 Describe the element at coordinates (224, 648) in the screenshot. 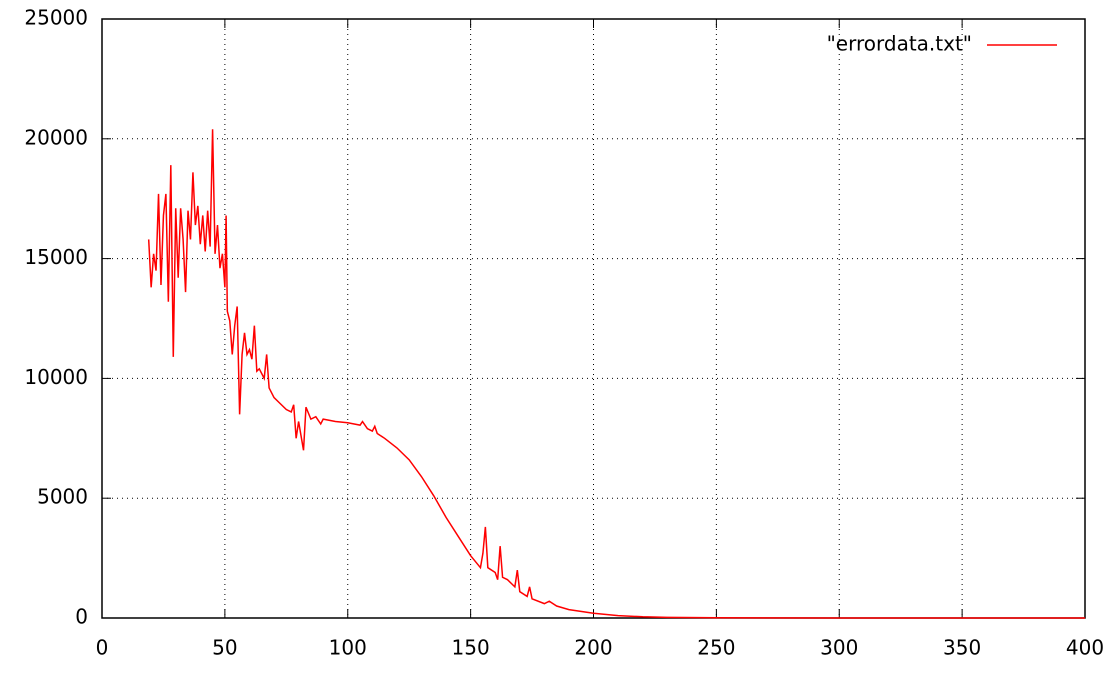

I see `x-tick-label: 50` at that location.